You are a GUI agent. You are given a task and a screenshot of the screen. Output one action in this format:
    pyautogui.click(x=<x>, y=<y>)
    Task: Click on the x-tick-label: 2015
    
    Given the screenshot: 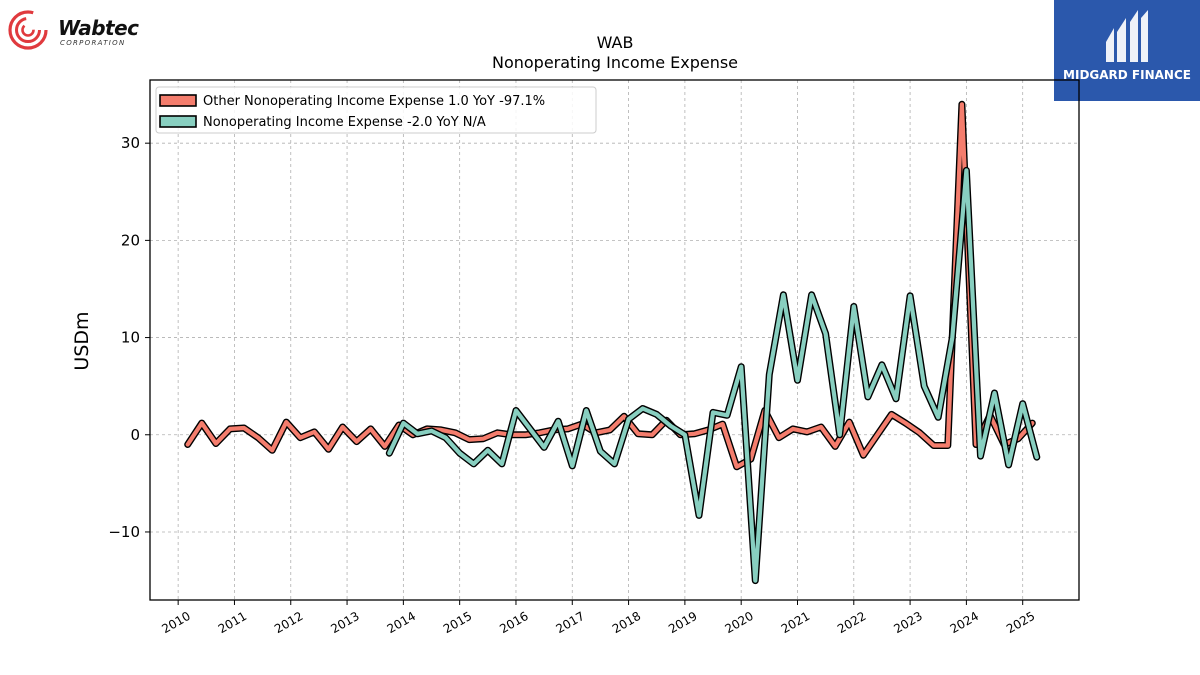 What is the action you would take?
    pyautogui.click(x=457, y=622)
    